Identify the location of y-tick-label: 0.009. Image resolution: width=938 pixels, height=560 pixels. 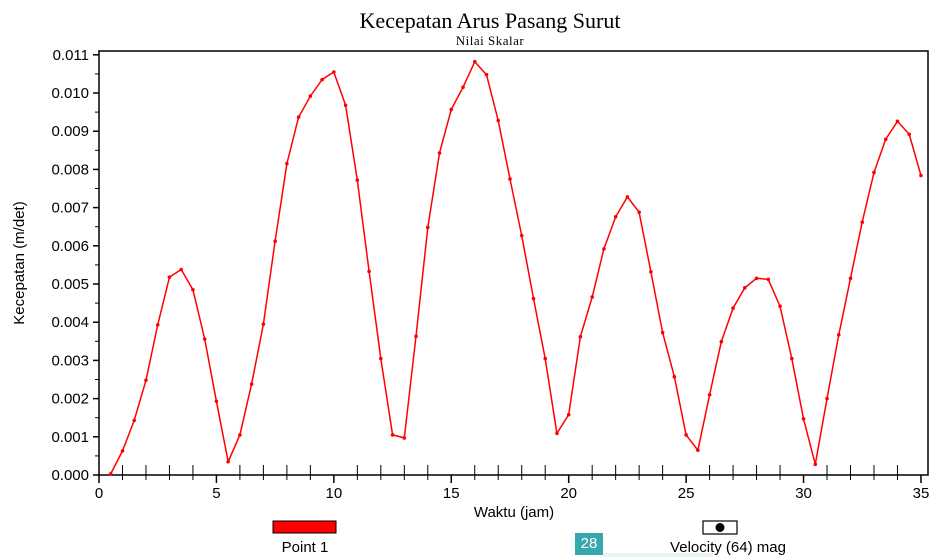
(70, 131).